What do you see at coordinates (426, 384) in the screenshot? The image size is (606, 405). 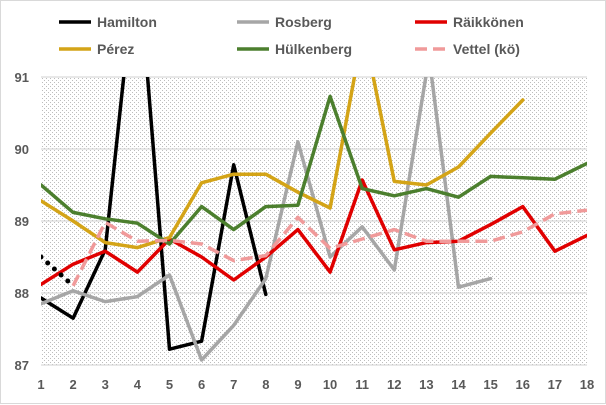 I see `x-tick-label: 13` at bounding box center [426, 384].